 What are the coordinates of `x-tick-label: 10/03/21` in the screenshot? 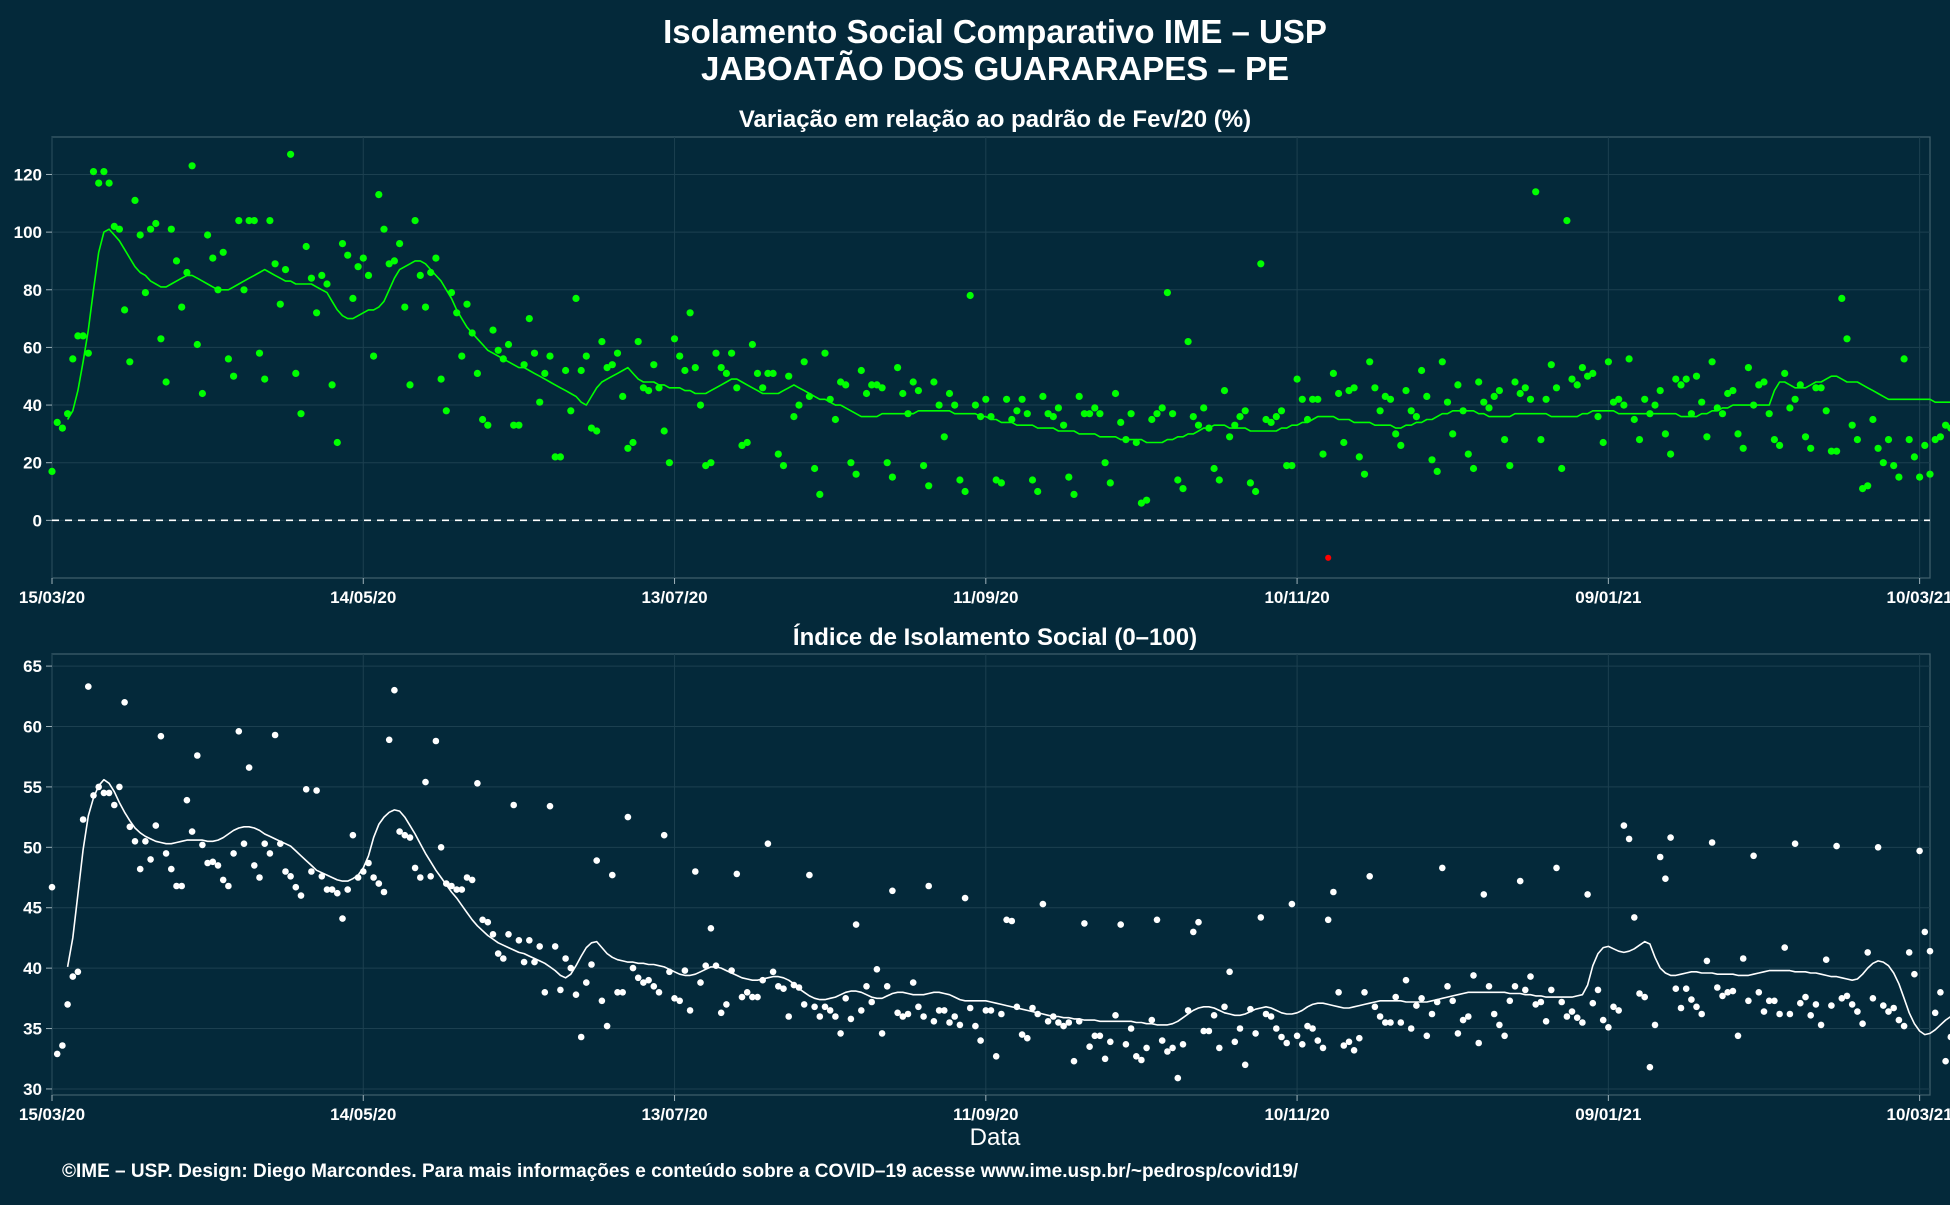 It's located at (1918, 1114).